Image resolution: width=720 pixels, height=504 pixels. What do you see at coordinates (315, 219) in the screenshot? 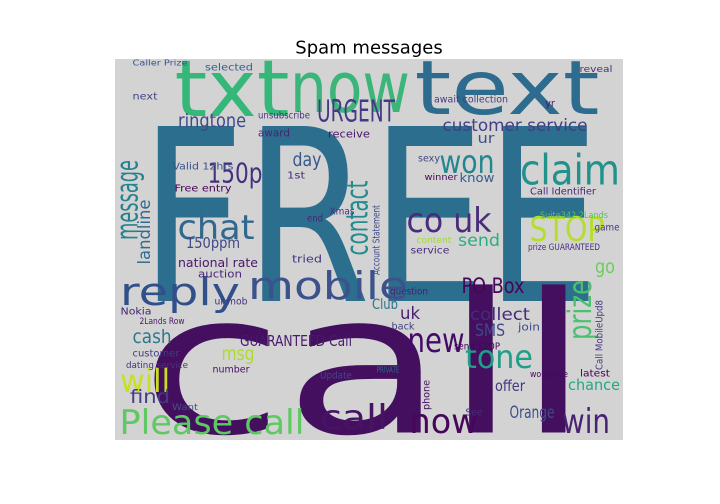
I see `word: end` at bounding box center [315, 219].